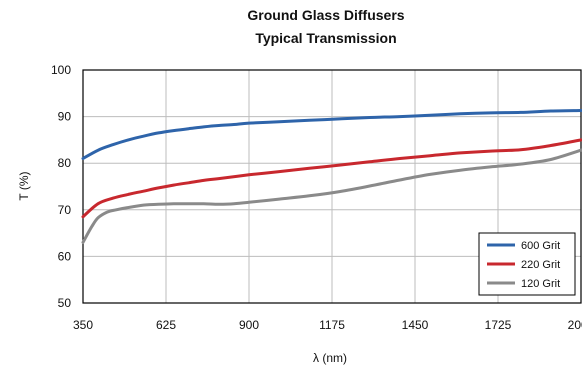 The width and height of the screenshot is (582, 375). What do you see at coordinates (325, 15) in the screenshot?
I see `chart-title: Ground Glass Diffusers` at bounding box center [325, 15].